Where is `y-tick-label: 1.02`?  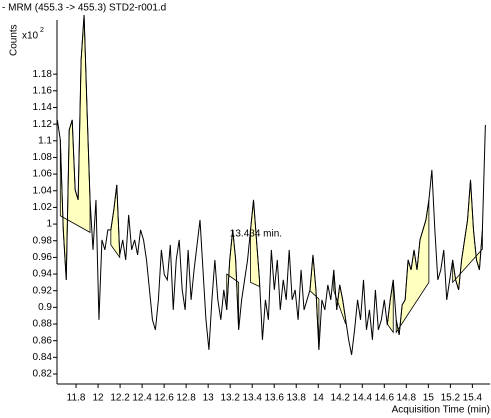 y-tick-label: 1.02 is located at coordinates (43, 207).